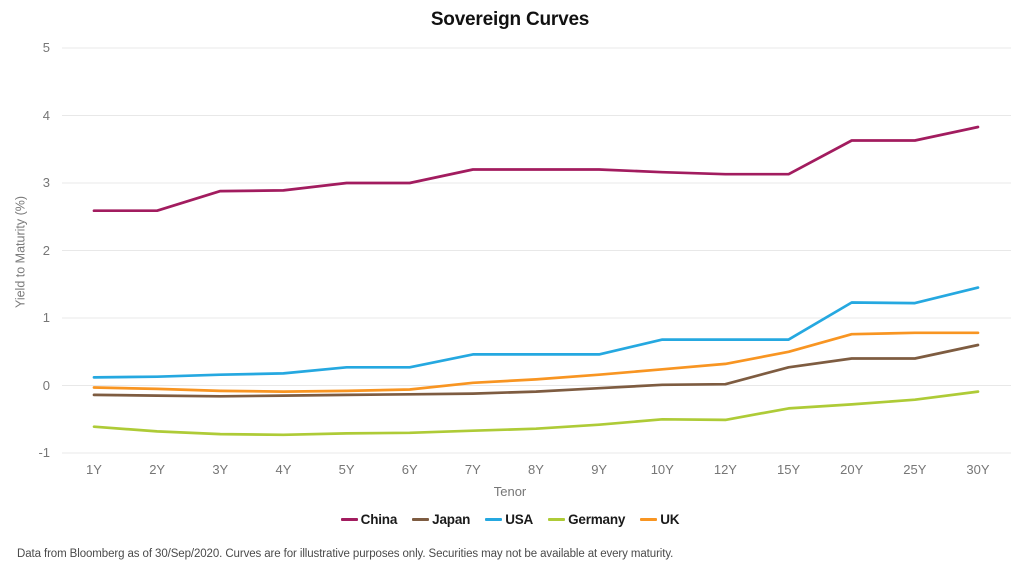 This screenshot has height=576, width=1024. What do you see at coordinates (472, 469) in the screenshot?
I see `x-tick-label-7y: 7Y` at bounding box center [472, 469].